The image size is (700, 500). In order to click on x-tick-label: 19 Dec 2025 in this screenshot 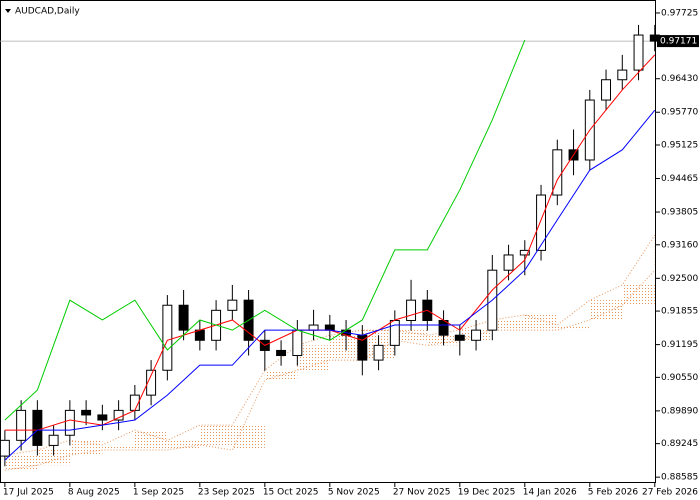, I will do `click(487, 493)`.